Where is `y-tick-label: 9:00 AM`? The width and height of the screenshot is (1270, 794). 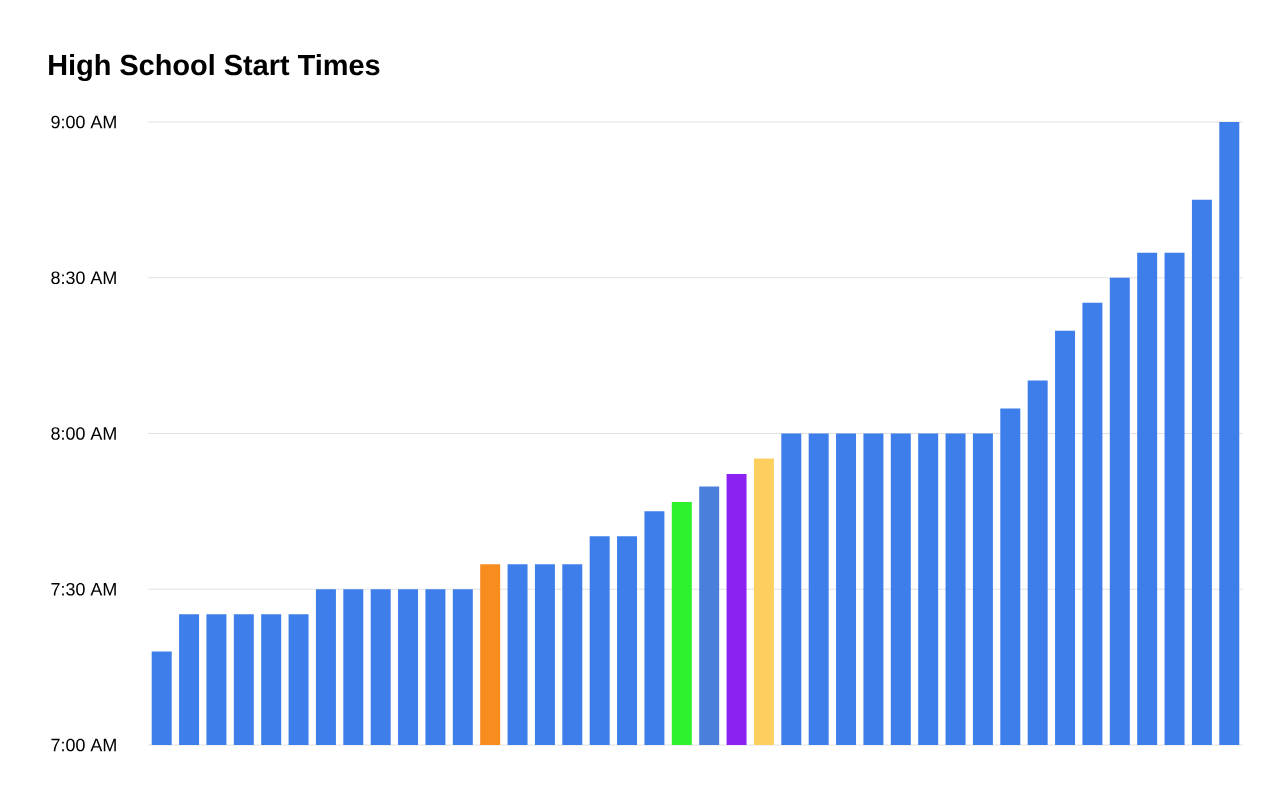 y-tick-label: 9:00 AM is located at coordinates (83, 122).